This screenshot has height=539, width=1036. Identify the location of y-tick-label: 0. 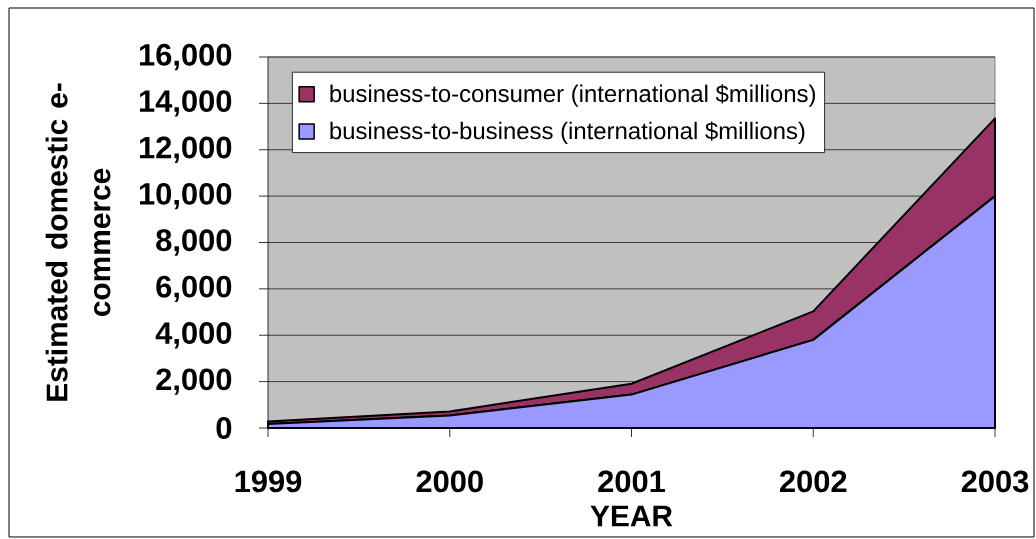
(224, 428).